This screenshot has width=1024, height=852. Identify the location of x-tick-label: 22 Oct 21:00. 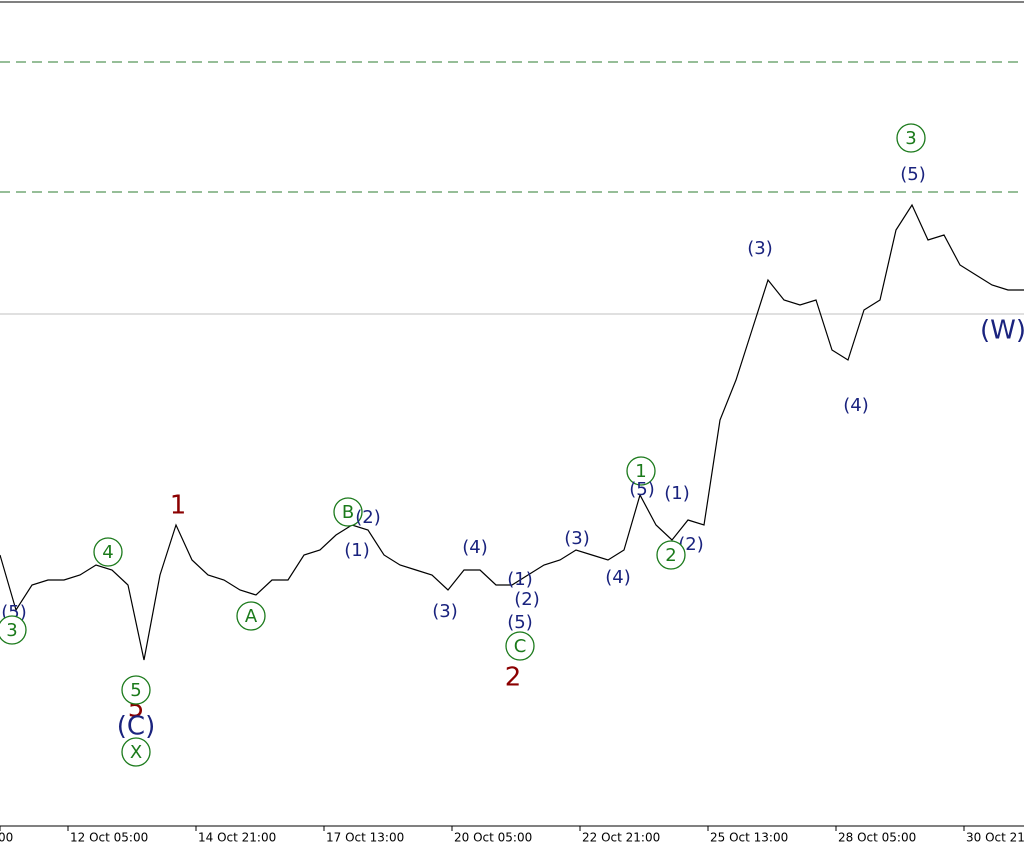
(621, 838).